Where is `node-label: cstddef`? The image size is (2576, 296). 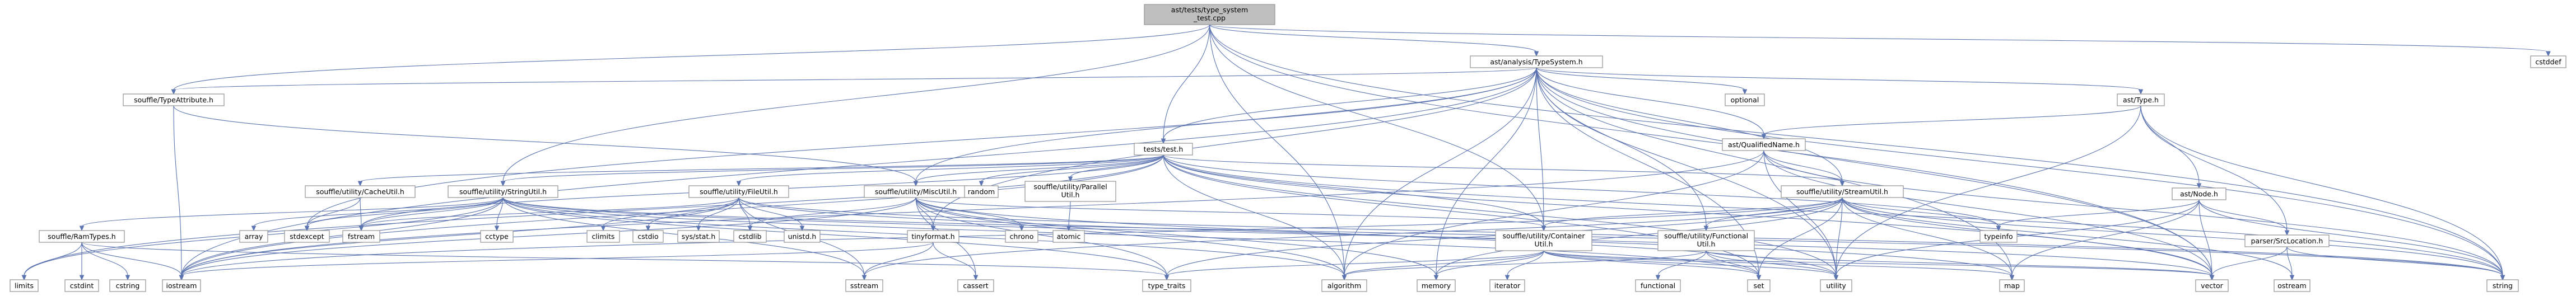 node-label: cstddef is located at coordinates (2548, 62).